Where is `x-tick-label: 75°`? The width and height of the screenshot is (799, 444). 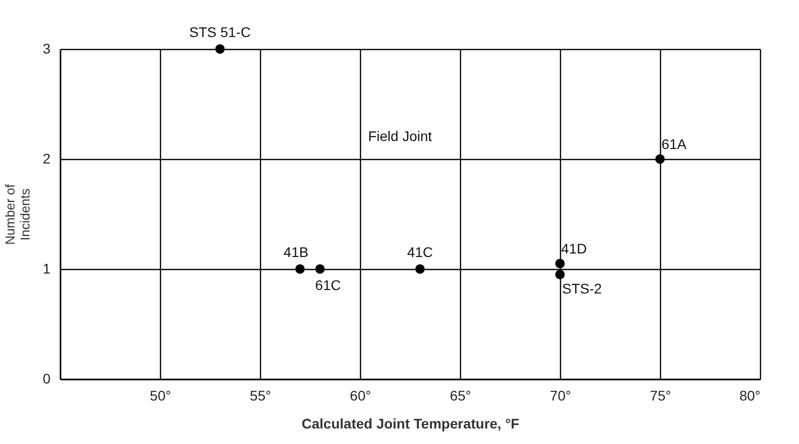
x-tick-label: 75° is located at coordinates (661, 396).